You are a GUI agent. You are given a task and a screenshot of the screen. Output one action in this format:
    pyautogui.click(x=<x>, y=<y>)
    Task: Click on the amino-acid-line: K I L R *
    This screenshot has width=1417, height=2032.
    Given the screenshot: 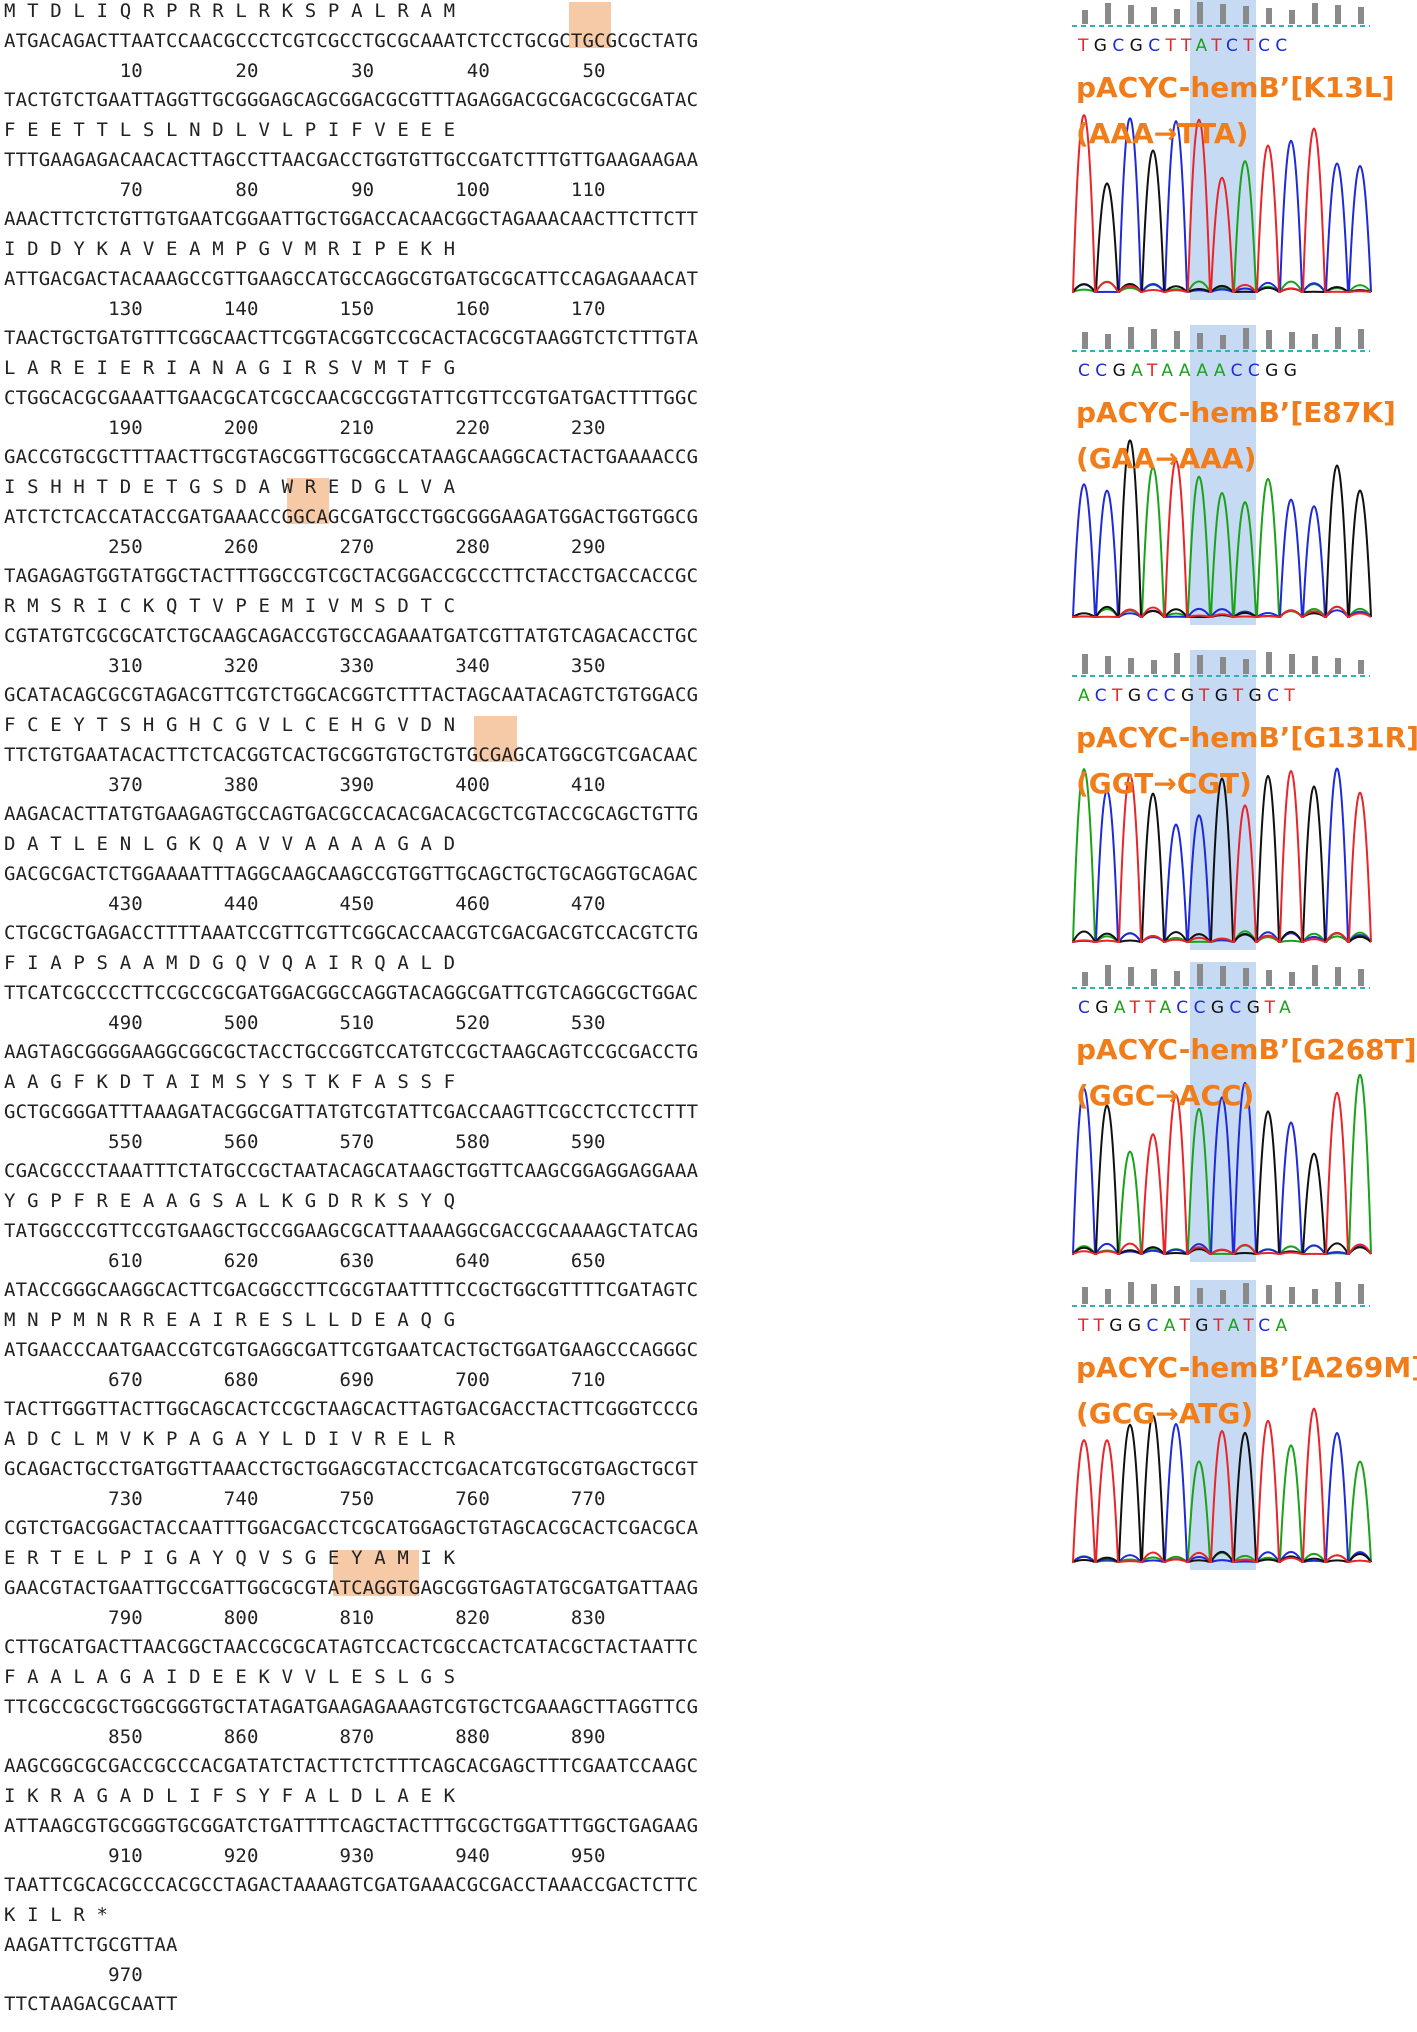 What is the action you would take?
    pyautogui.click(x=56, y=1915)
    